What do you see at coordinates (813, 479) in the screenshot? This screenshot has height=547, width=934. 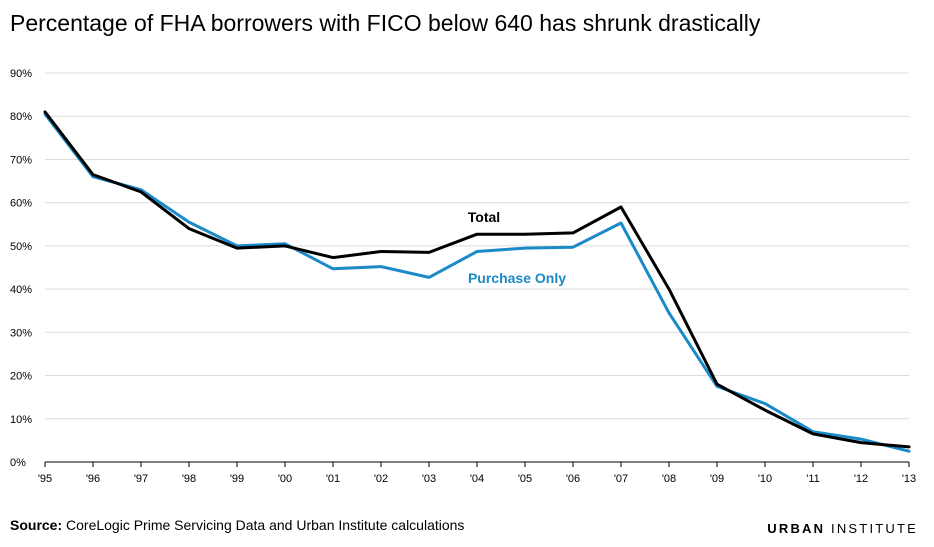 I see `x-tick-label: '11` at bounding box center [813, 479].